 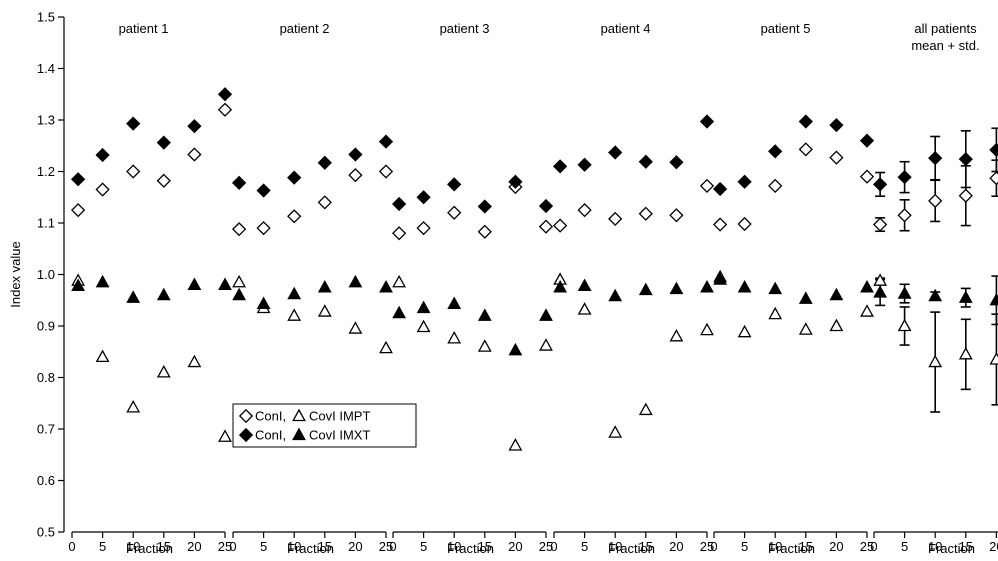 I want to click on legend-label-covi-impt: CovI IMPT, so click(x=339, y=416).